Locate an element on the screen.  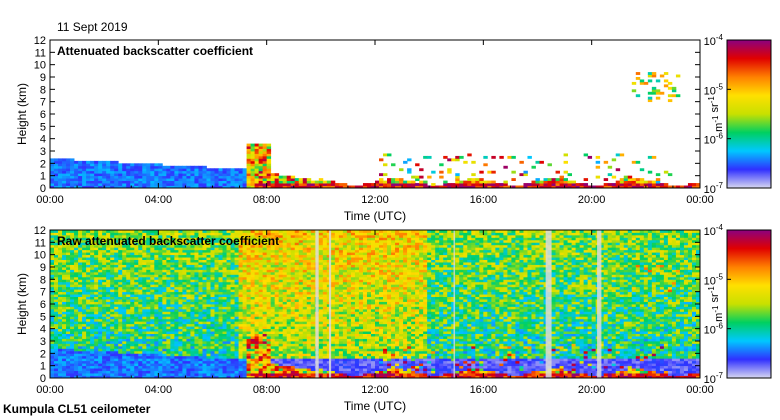
panel2-ytick-label: 1 is located at coordinates (43, 367).